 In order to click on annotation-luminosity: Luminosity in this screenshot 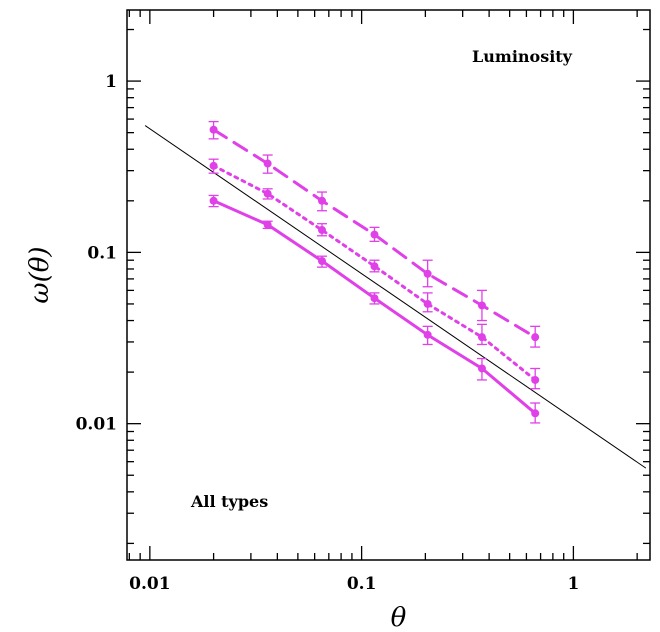, I will do `click(522, 56)`.